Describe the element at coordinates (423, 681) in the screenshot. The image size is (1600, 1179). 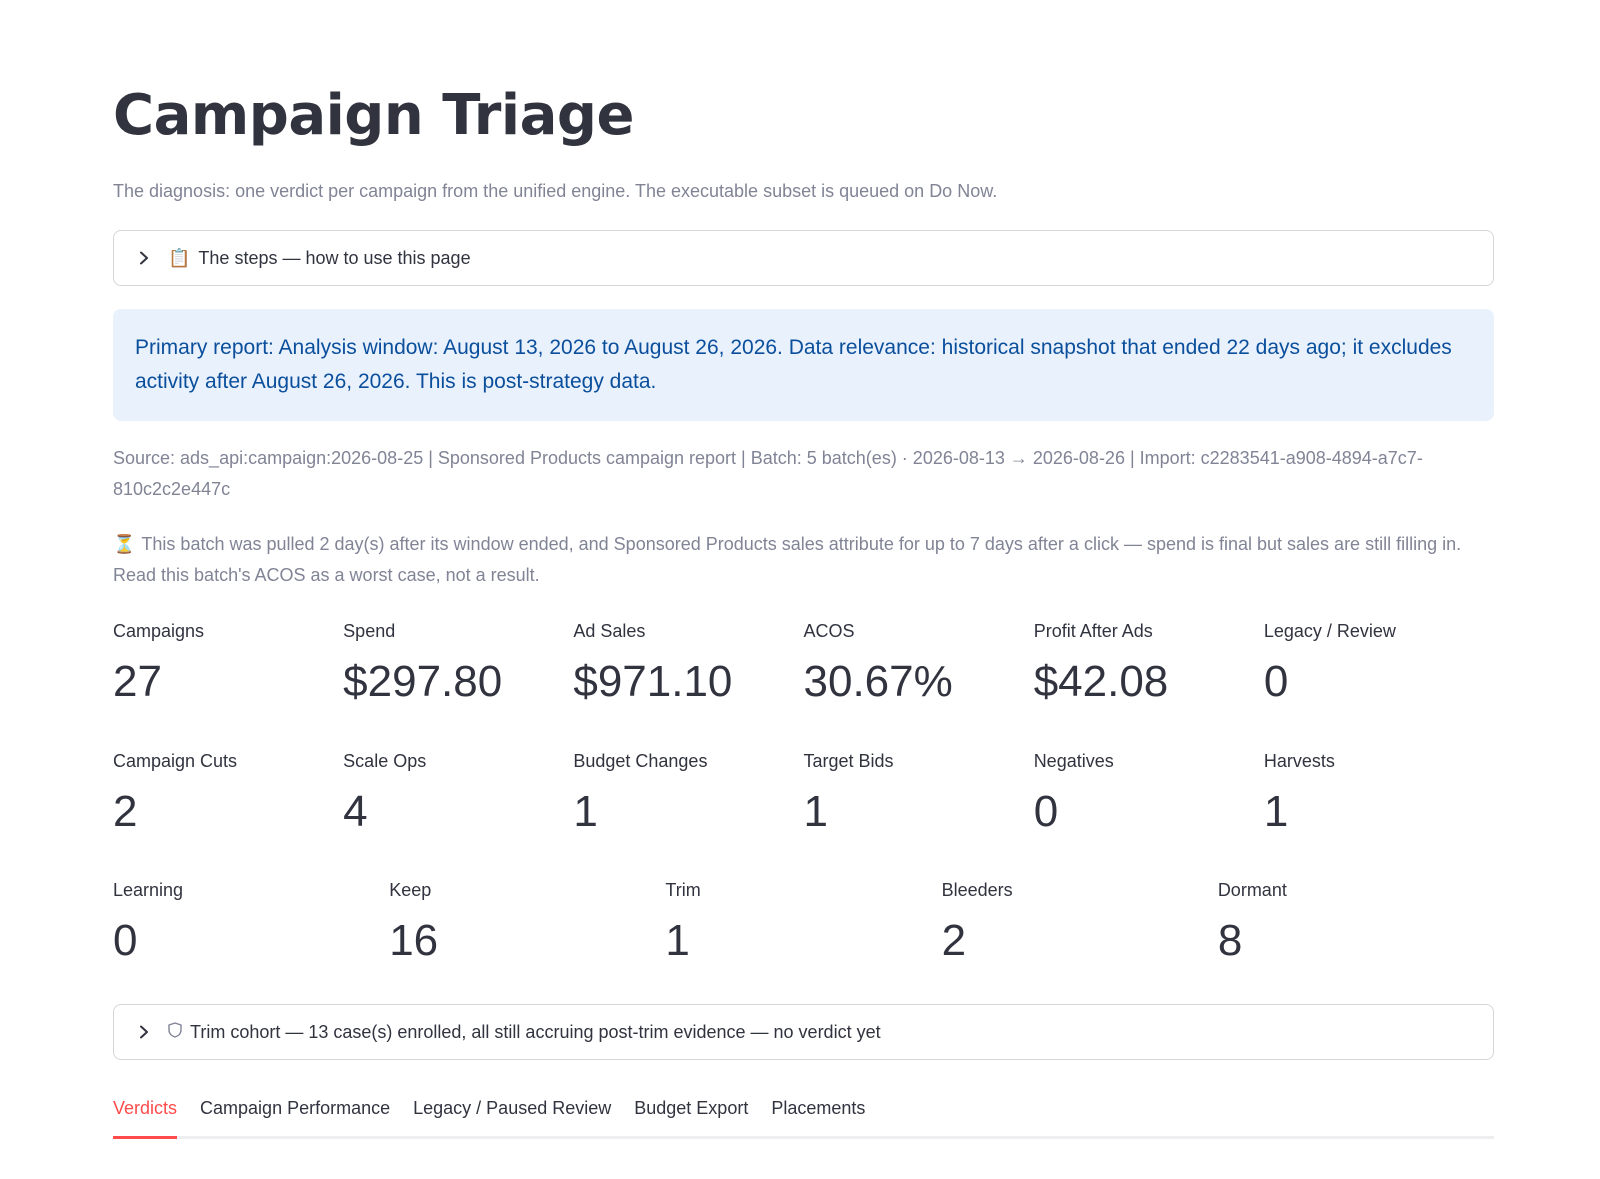
I see `metric-value: $297.80` at that location.